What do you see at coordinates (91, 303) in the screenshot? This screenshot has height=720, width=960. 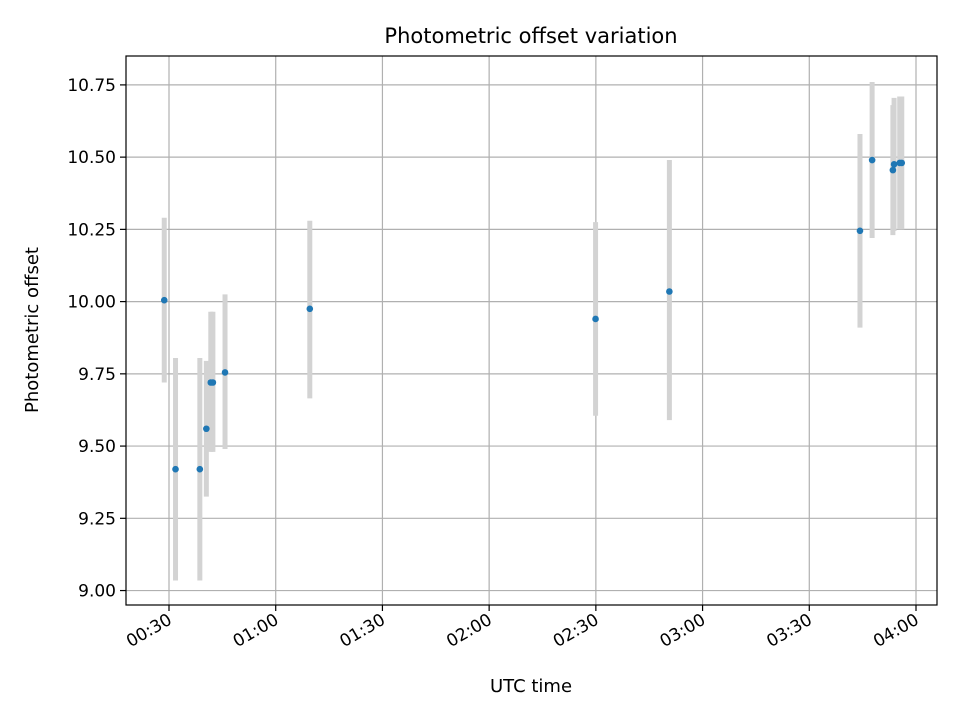 I see `y-tick-label: 10.00` at bounding box center [91, 303].